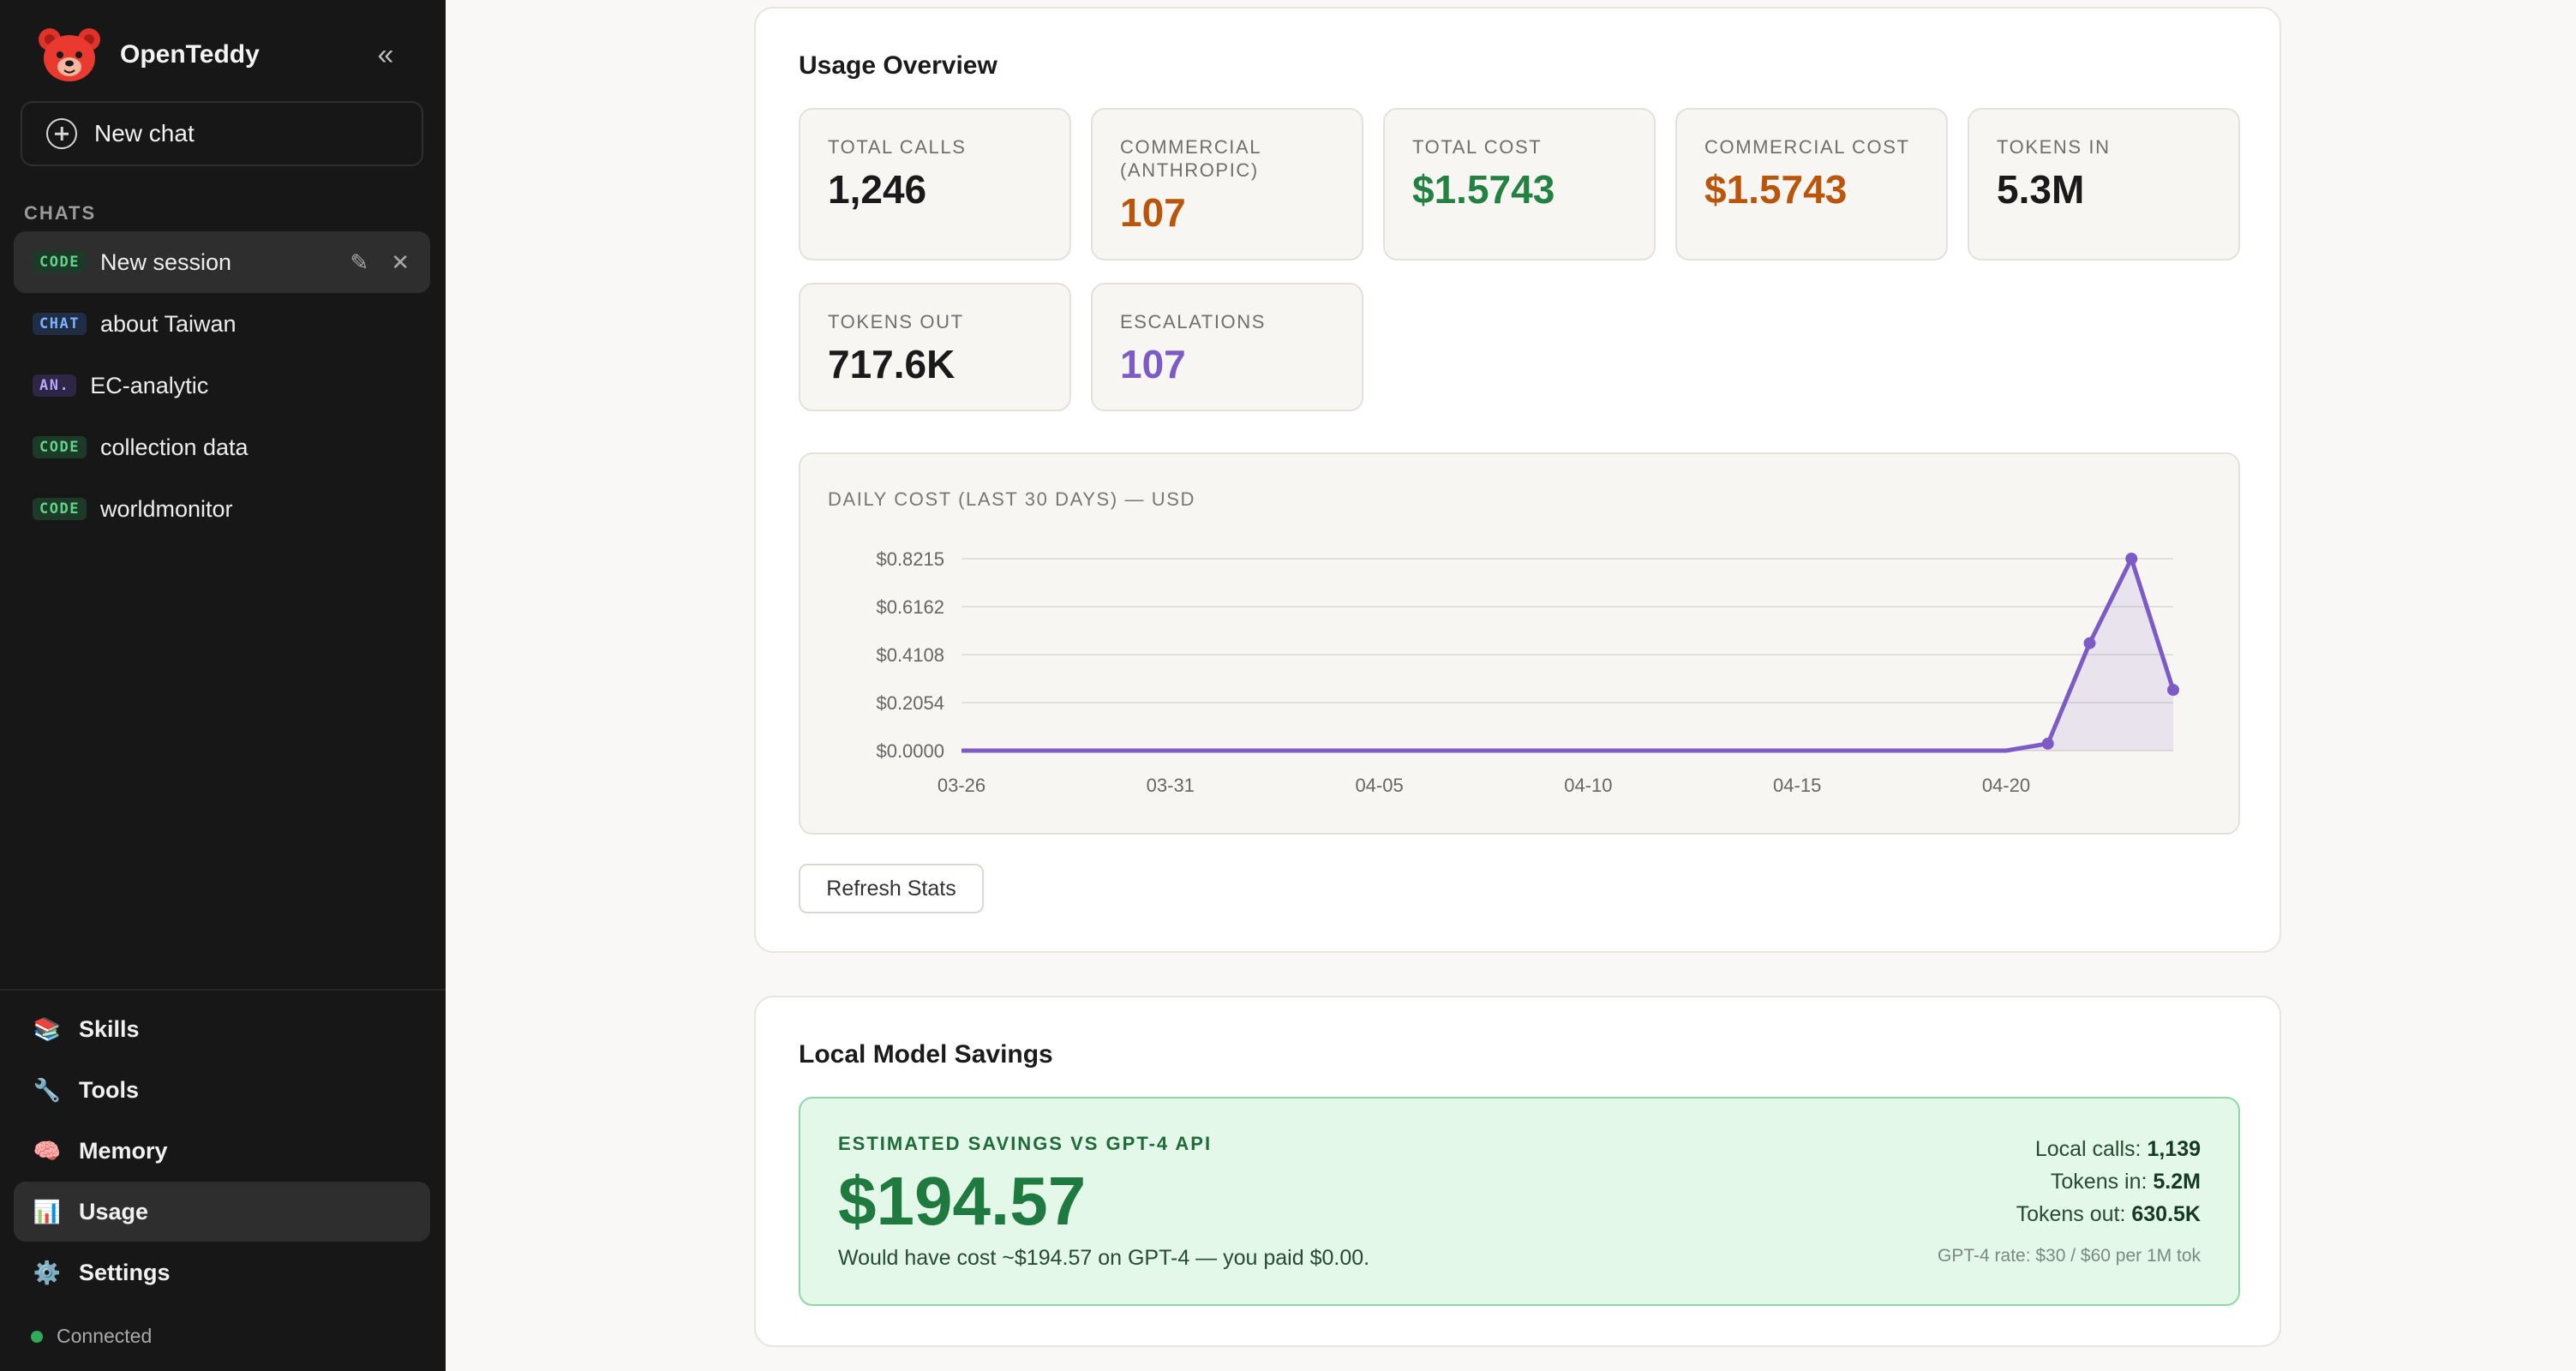  What do you see at coordinates (47, 1090) in the screenshot?
I see `wrench-icon: 🔧` at bounding box center [47, 1090].